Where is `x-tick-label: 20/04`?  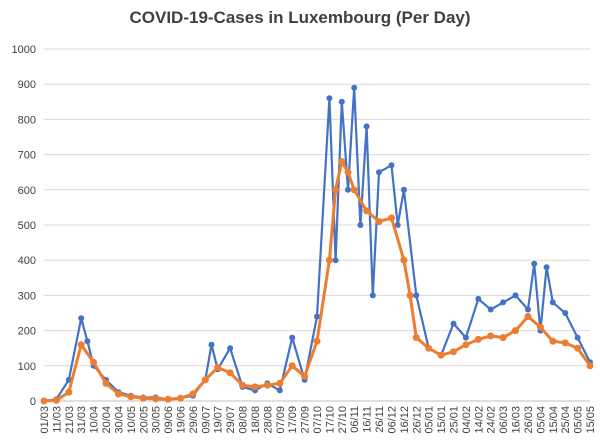
x-tick-label: 20/04 is located at coordinates (107, 420).